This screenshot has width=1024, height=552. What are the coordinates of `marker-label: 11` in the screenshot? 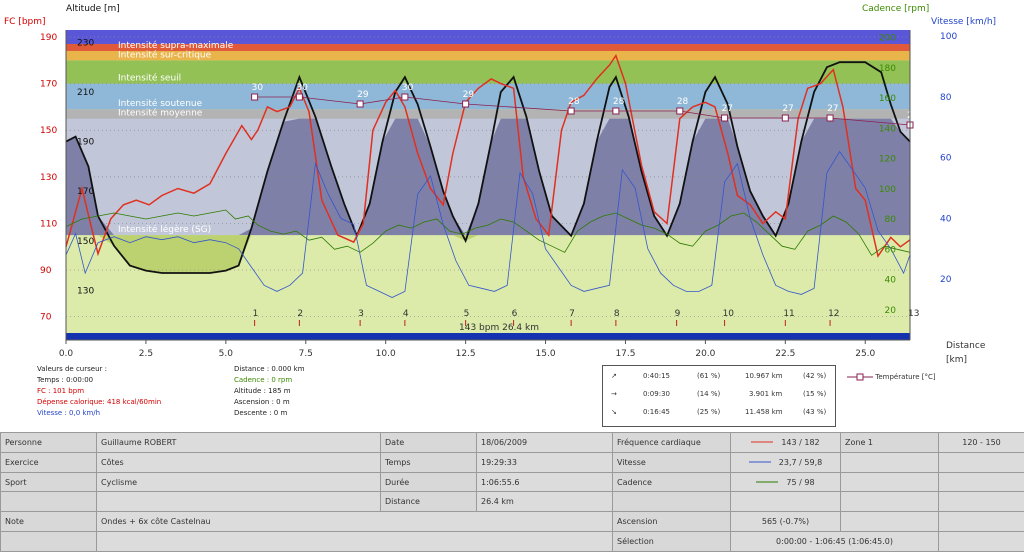 It's located at (788, 314).